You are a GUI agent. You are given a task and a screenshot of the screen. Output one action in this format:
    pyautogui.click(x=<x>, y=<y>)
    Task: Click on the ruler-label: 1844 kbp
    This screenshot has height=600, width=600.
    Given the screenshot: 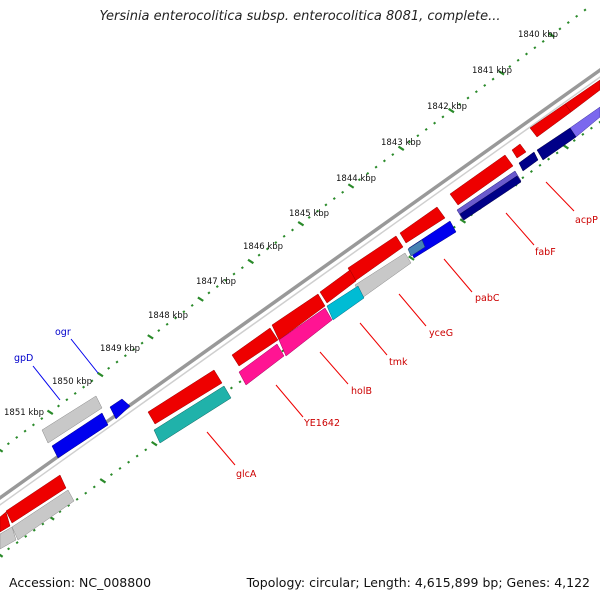 What is the action you would take?
    pyautogui.click(x=356, y=179)
    